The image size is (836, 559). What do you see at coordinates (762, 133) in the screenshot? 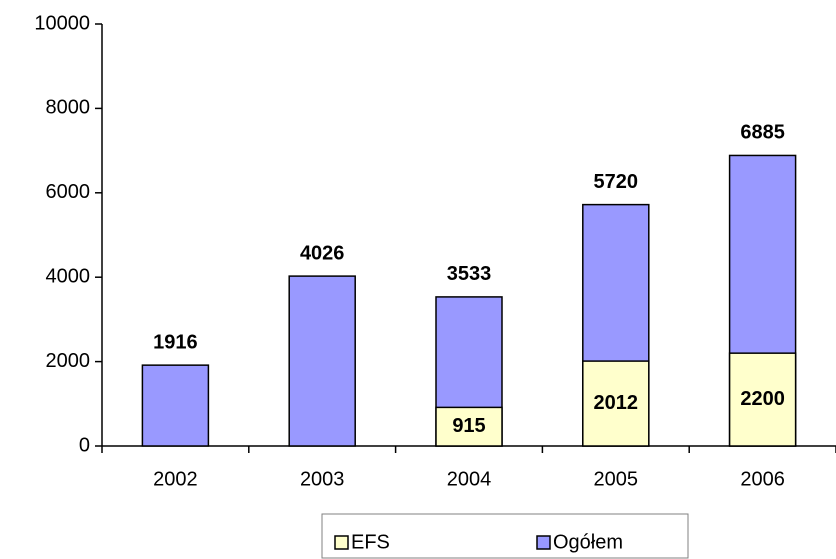
I see `data-label: 6885` at bounding box center [762, 133].